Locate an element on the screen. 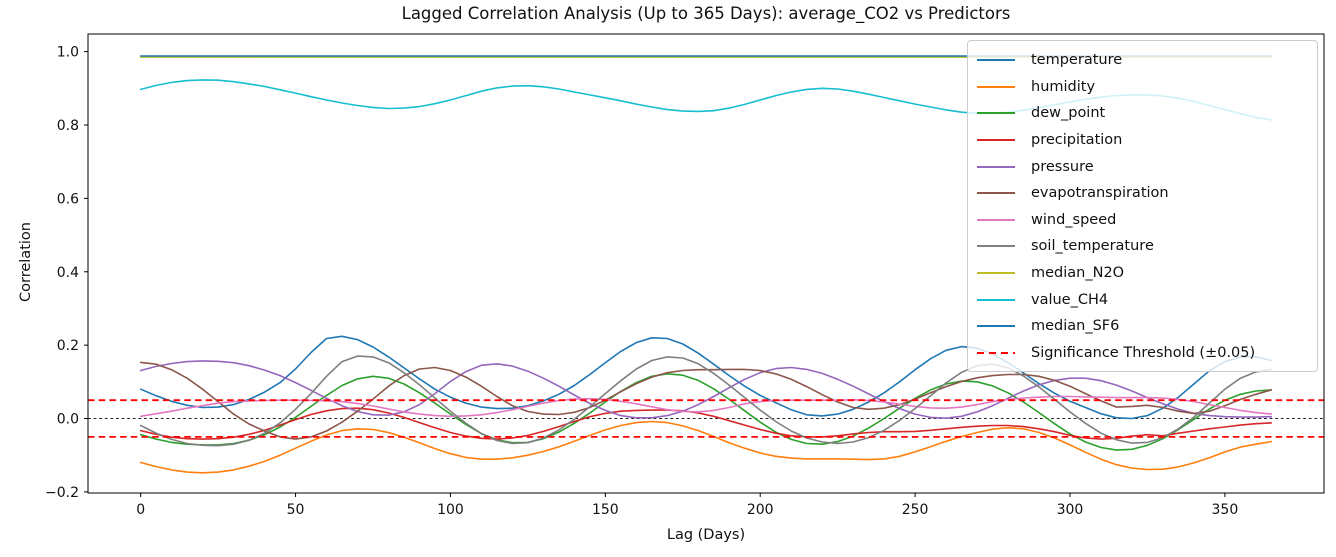 This screenshot has width=1336, height=557. series-line-evapotranspiration is located at coordinates (706, 400).